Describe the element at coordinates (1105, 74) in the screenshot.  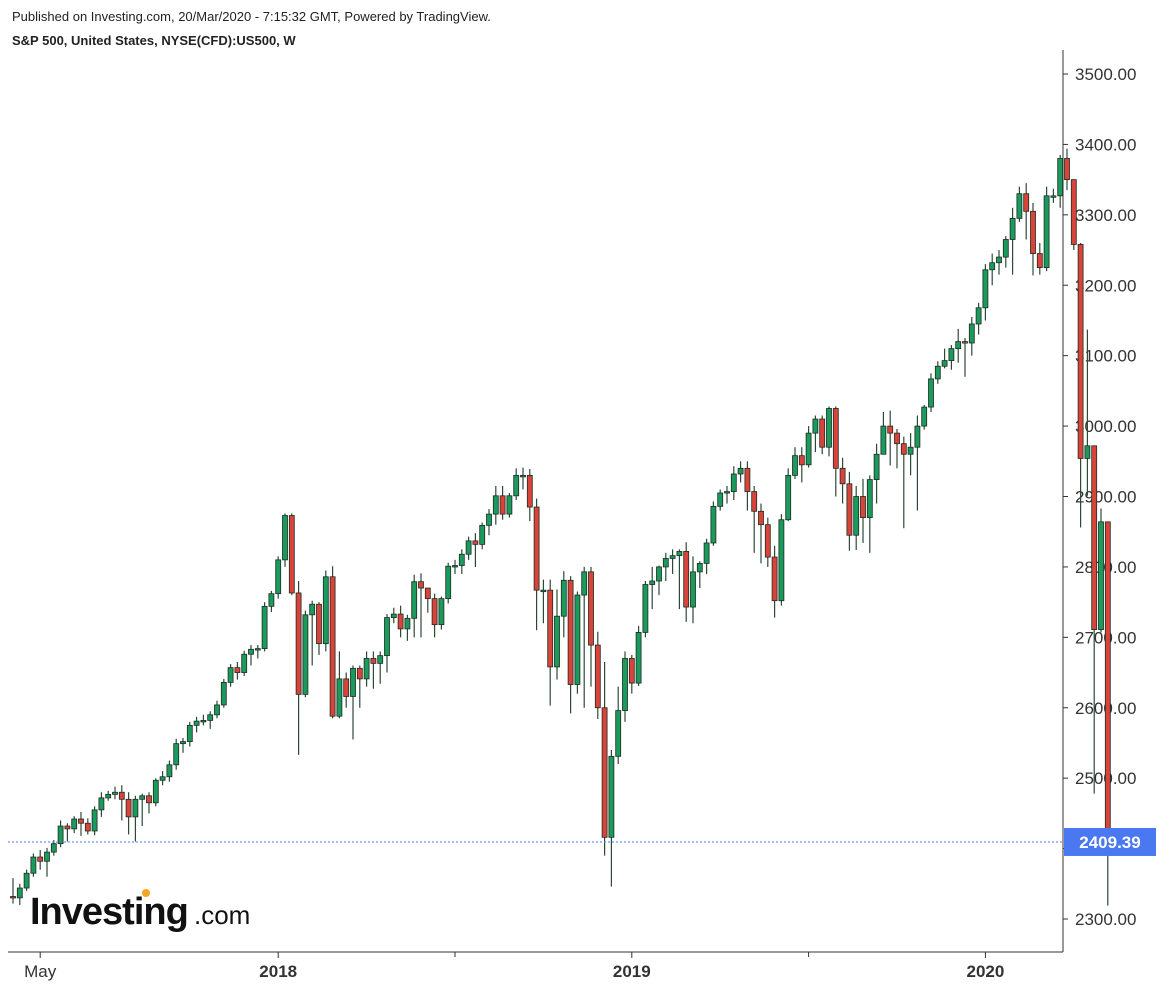
I see `price-tick-label: 3500.00` at that location.